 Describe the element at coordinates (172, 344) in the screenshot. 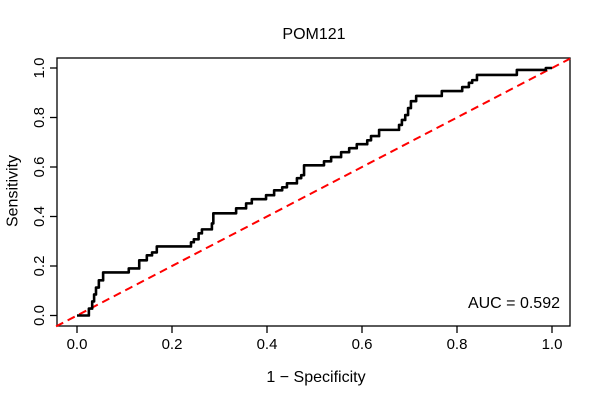

I see `x-tick-label: 0.2` at that location.